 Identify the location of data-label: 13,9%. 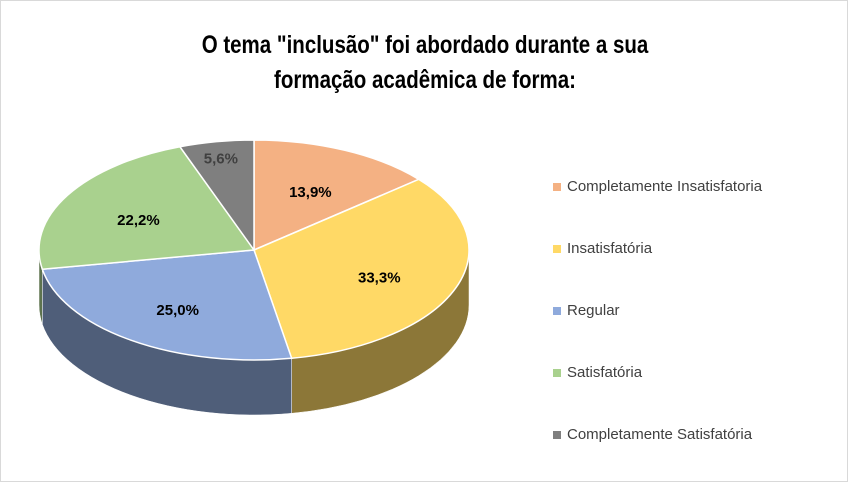
(310, 192).